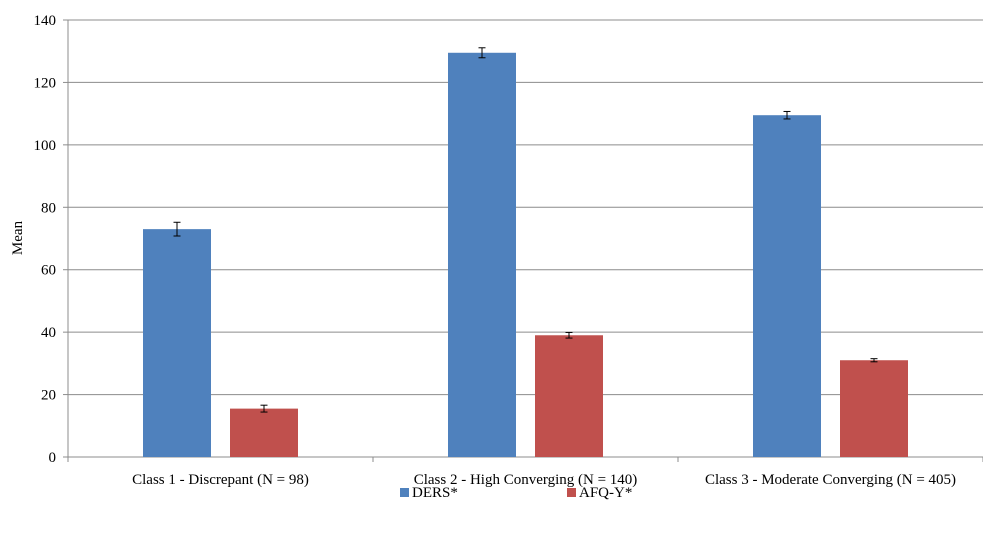 The image size is (983, 539). Describe the element at coordinates (526, 480) in the screenshot. I see `x-tick-label: Class 2 - High Converging (N = 140)` at that location.